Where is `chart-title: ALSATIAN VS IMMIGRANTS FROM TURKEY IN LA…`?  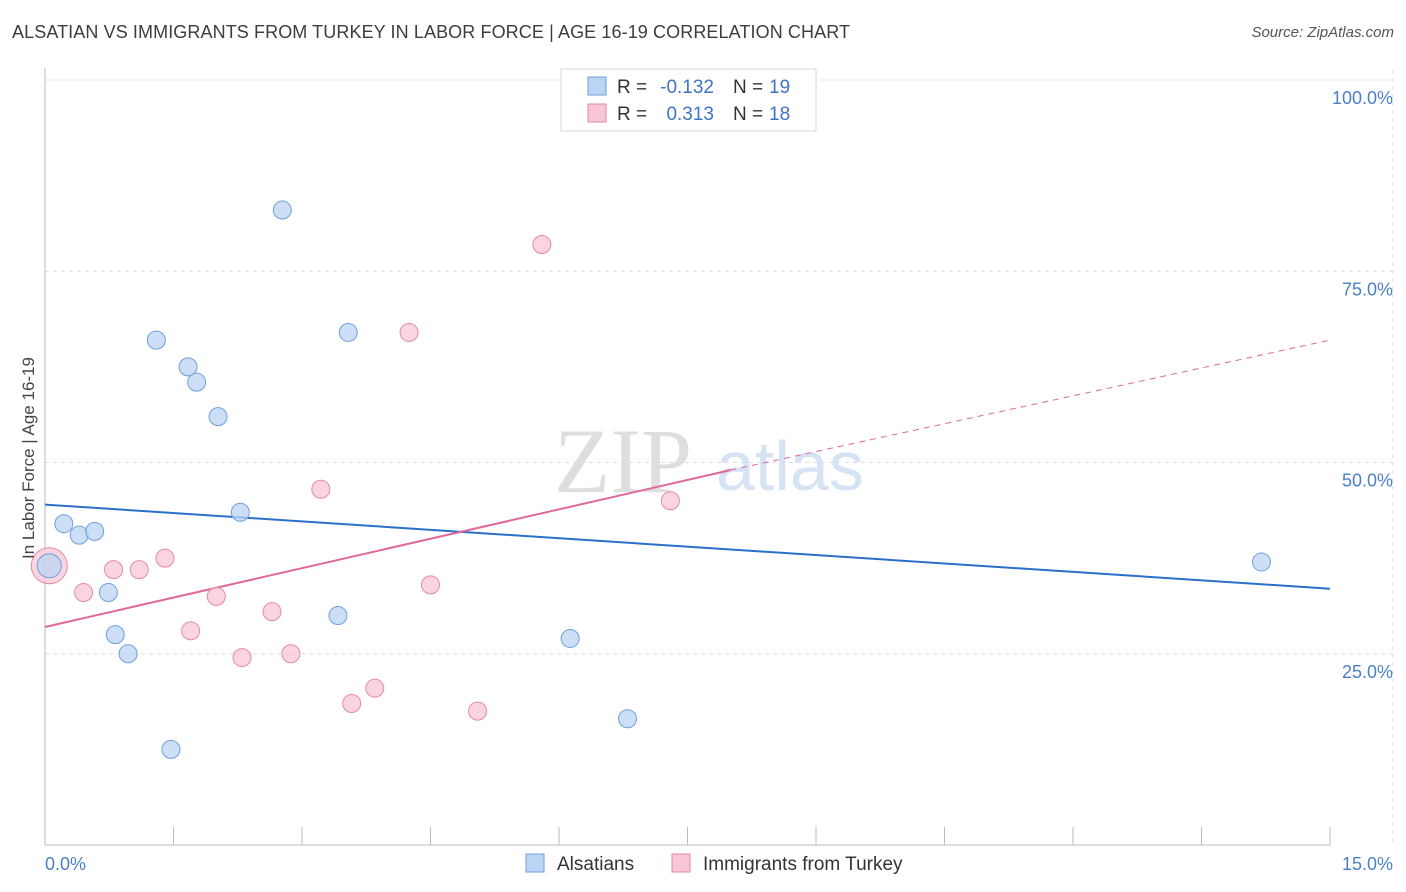 chart-title: ALSATIAN VS IMMIGRANTS FROM TURKEY IN LA… is located at coordinates (431, 32).